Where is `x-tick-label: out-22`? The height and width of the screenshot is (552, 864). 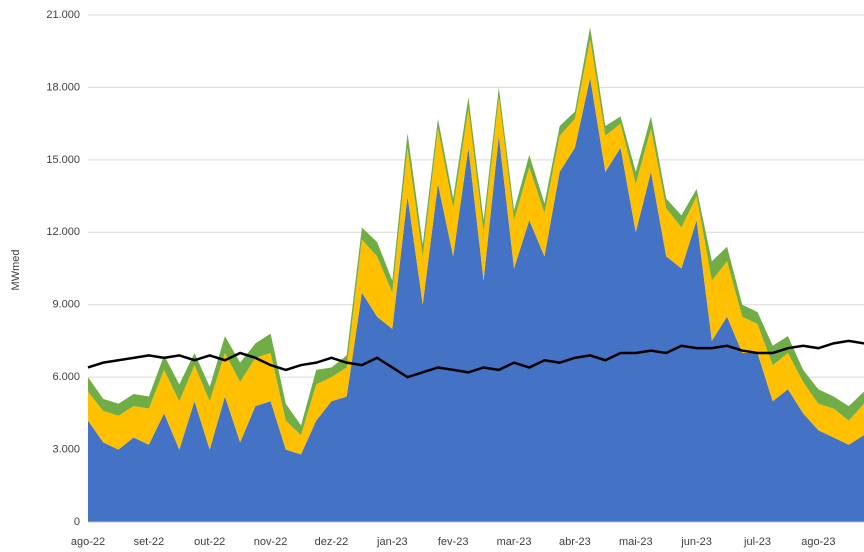
x-tick-label: out-22 is located at coordinates (209, 542).